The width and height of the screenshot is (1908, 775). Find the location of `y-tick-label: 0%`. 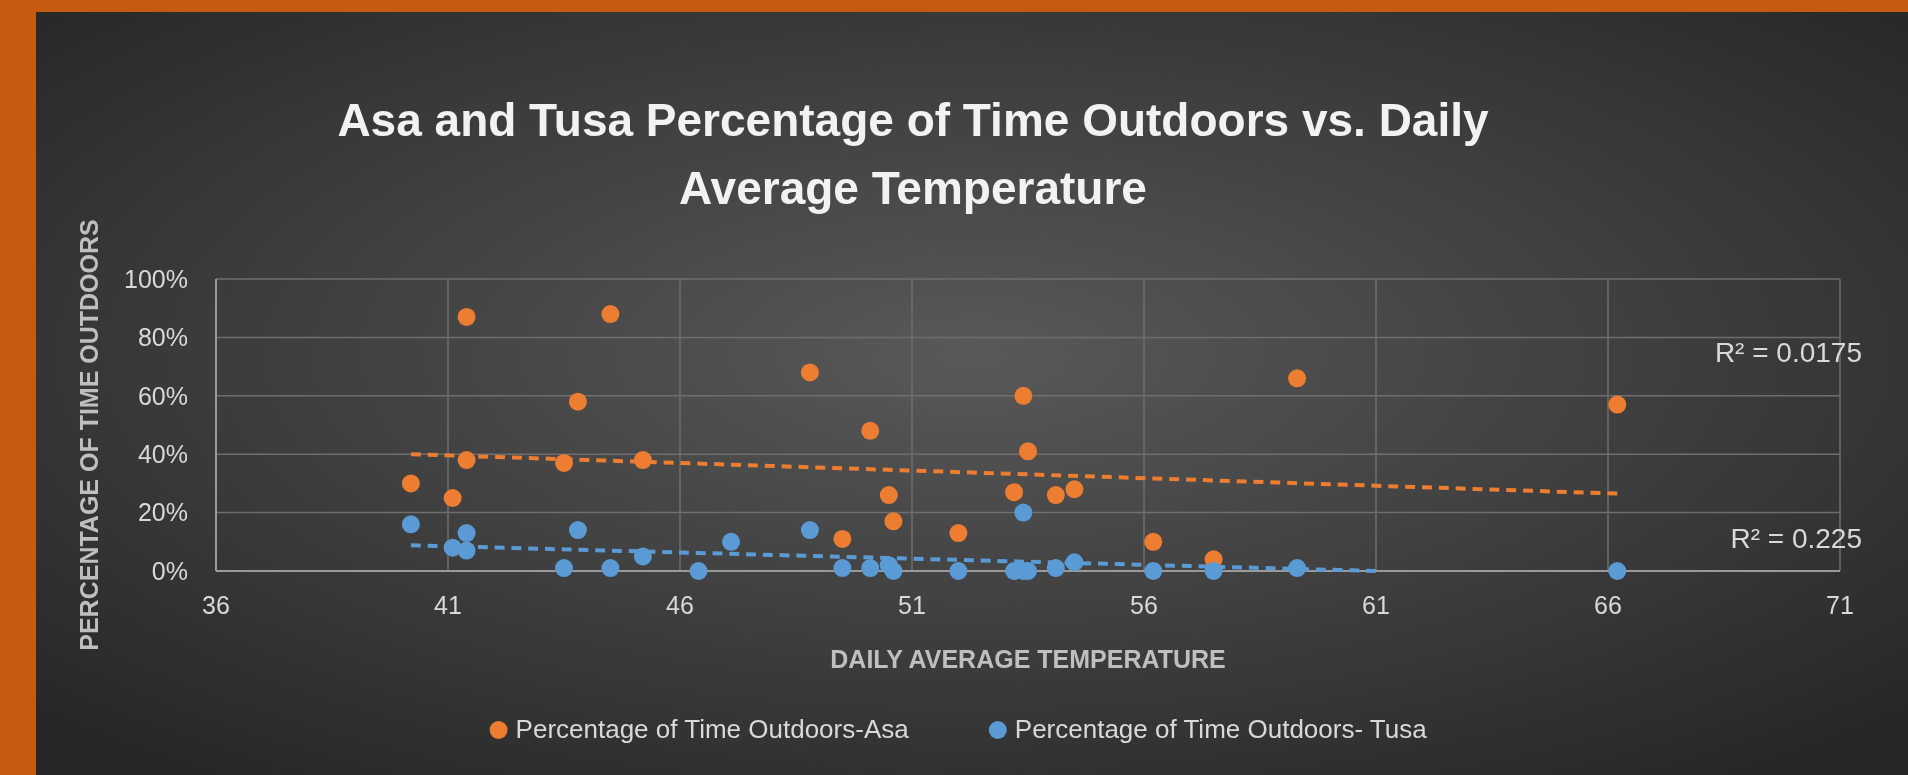

y-tick-label: 0% is located at coordinates (169, 570).